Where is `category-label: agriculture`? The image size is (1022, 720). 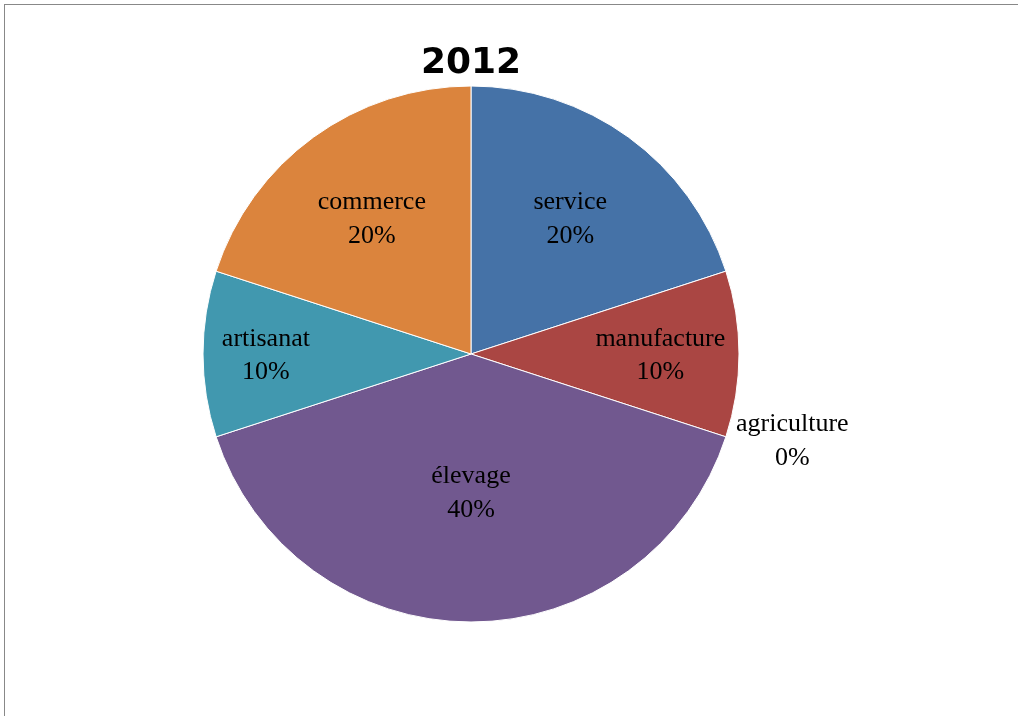
category-label: agriculture is located at coordinates (792, 422).